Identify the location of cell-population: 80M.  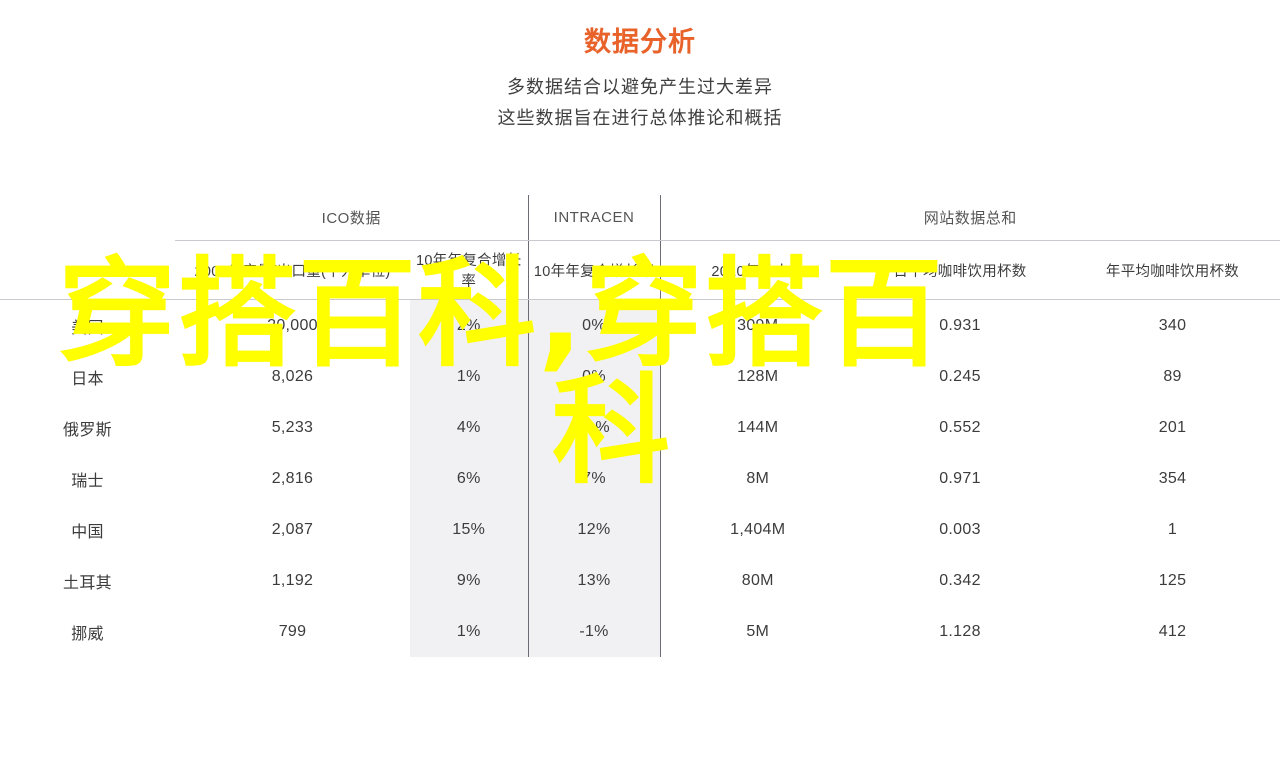
(757, 580).